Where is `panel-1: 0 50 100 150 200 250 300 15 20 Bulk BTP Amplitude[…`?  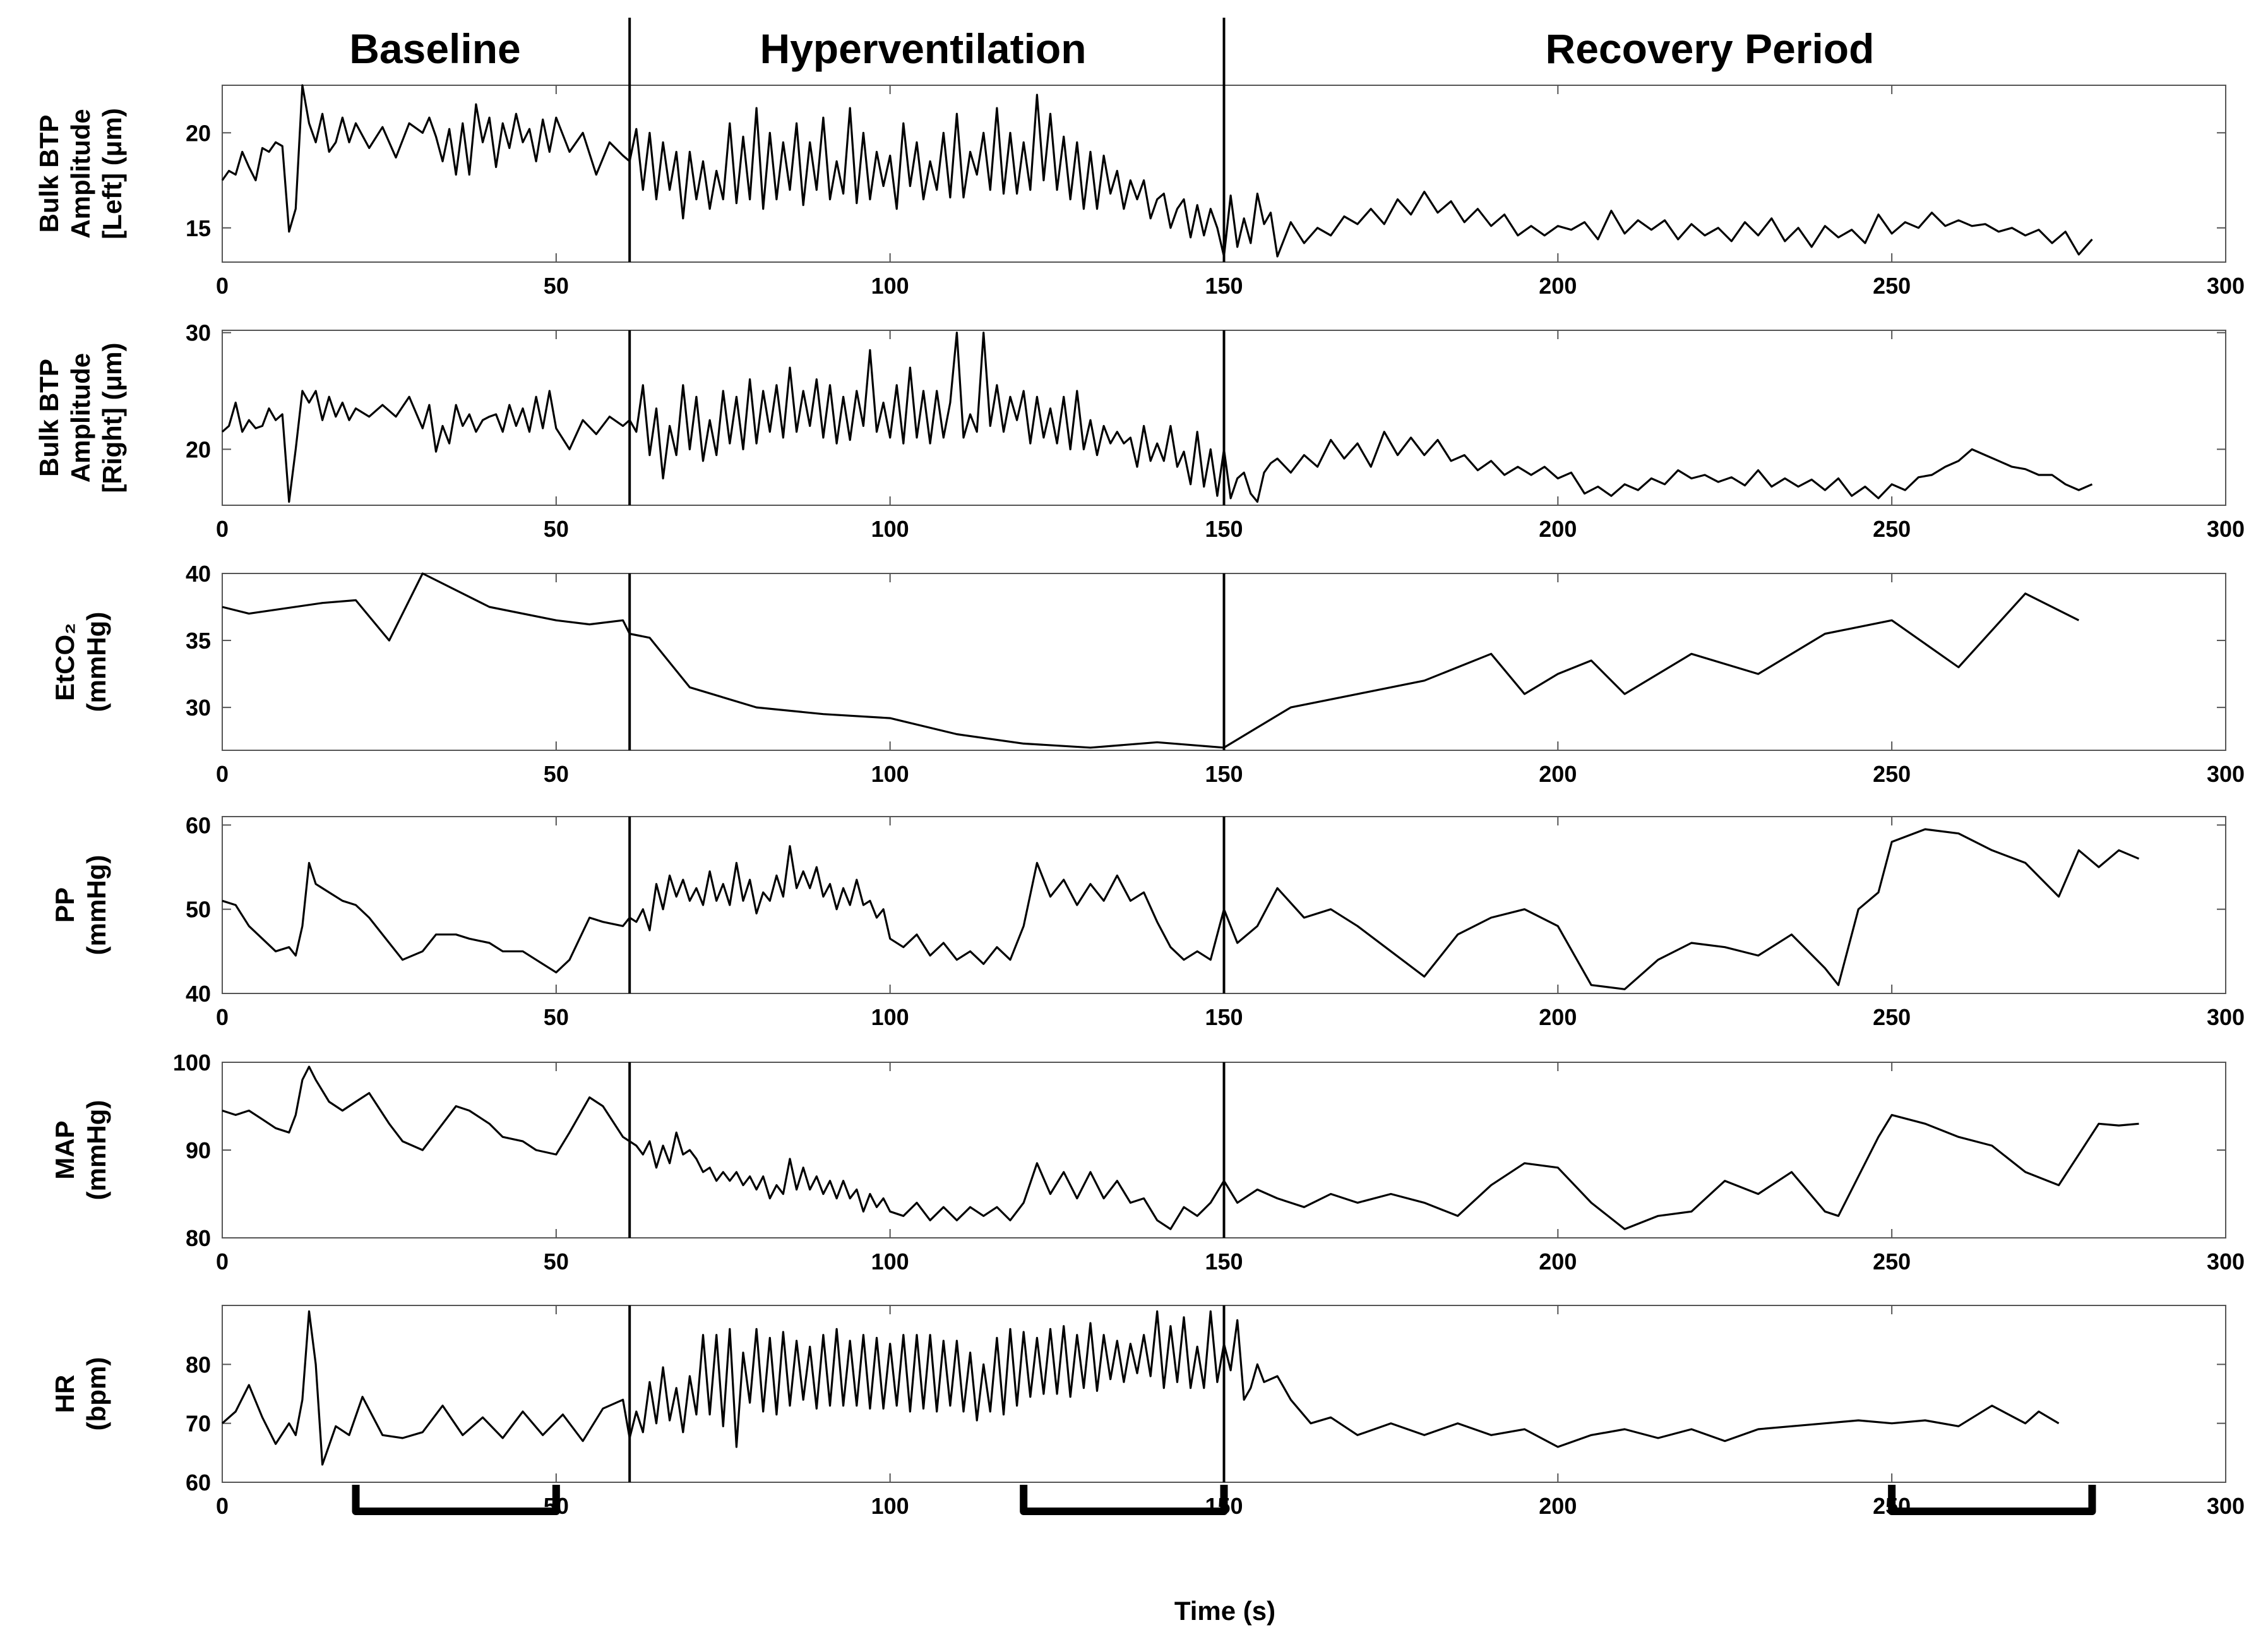
panel-1: 0 50 100 150 200 250 300 15 20 Bulk BTP Amplitude[… is located at coordinates (1139, 191).